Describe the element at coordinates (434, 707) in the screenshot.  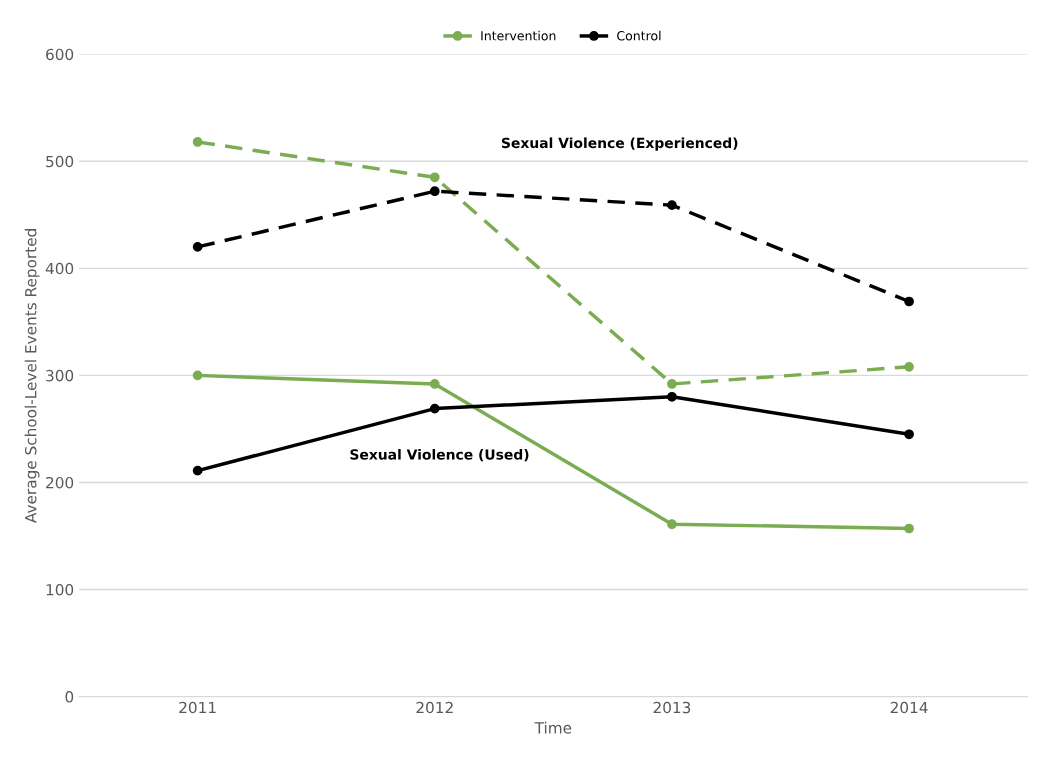
I see `x-tick-label: 2012` at that location.